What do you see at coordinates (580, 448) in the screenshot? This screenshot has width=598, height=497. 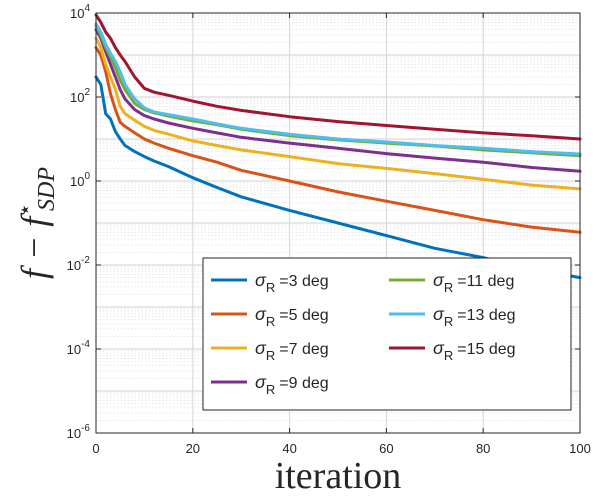 I see `x-tick-label: 100` at bounding box center [580, 448].